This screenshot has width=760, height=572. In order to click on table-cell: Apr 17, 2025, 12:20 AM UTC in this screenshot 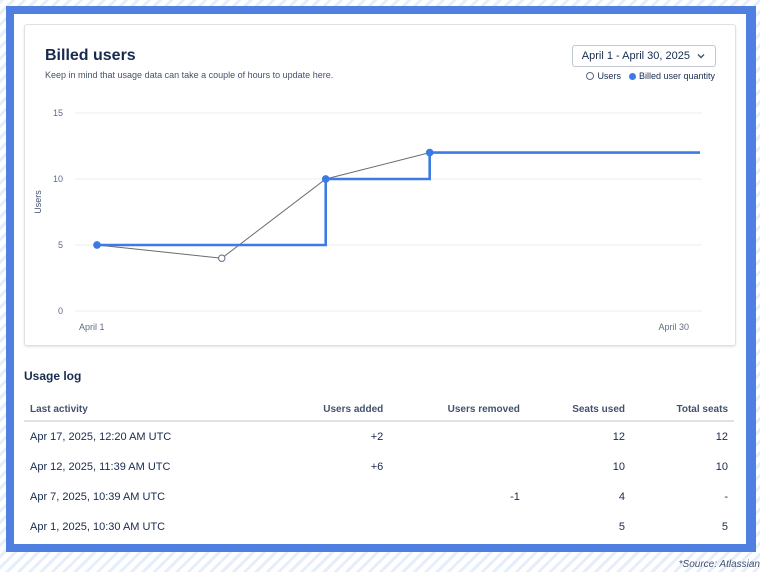, I will do `click(101, 437)`.